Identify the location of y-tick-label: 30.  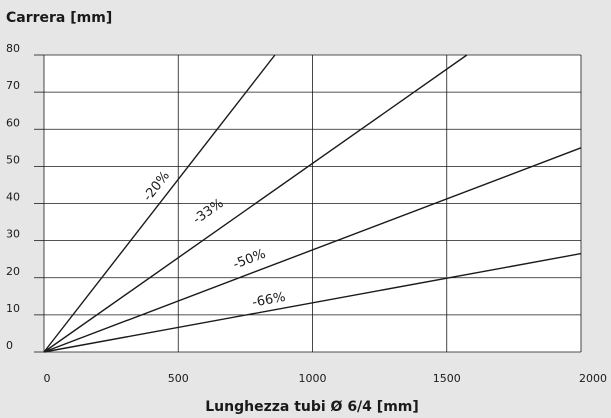
(13, 234).